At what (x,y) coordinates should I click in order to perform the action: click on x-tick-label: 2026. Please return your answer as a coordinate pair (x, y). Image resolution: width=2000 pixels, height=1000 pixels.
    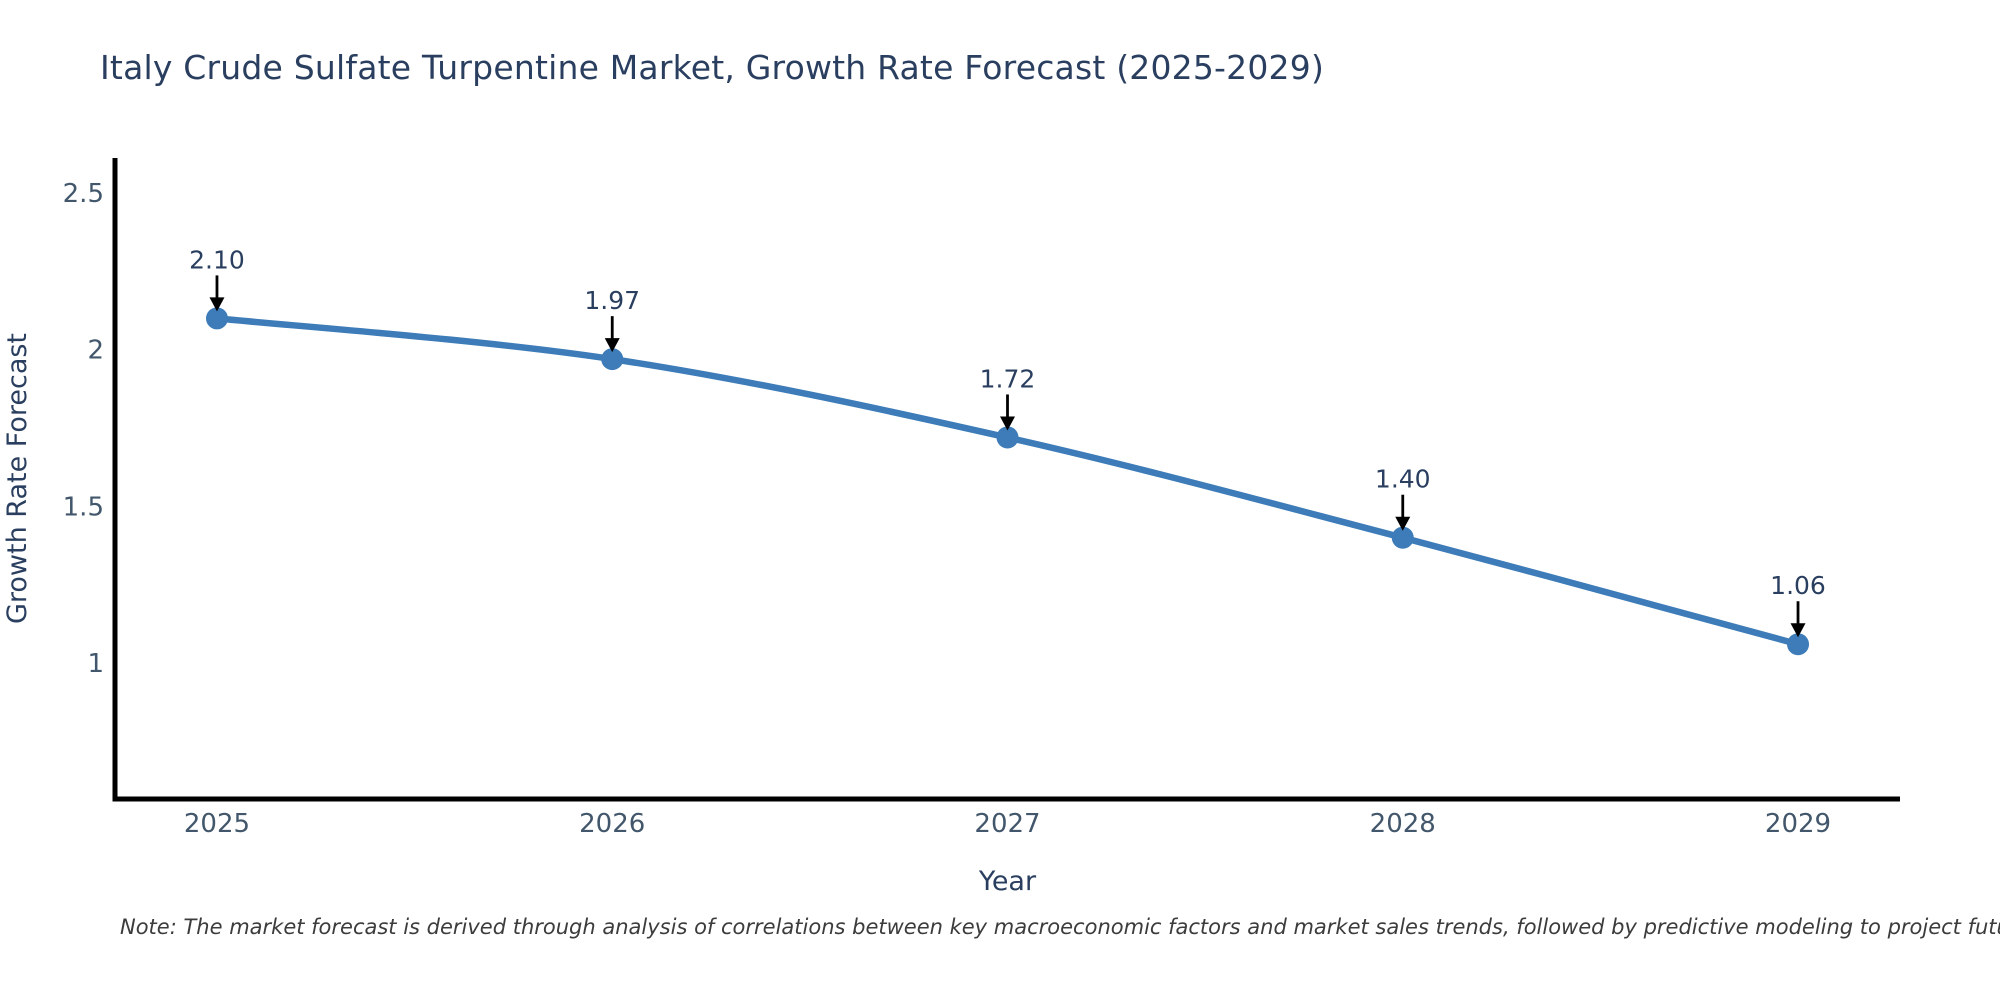
    Looking at the image, I should click on (612, 824).